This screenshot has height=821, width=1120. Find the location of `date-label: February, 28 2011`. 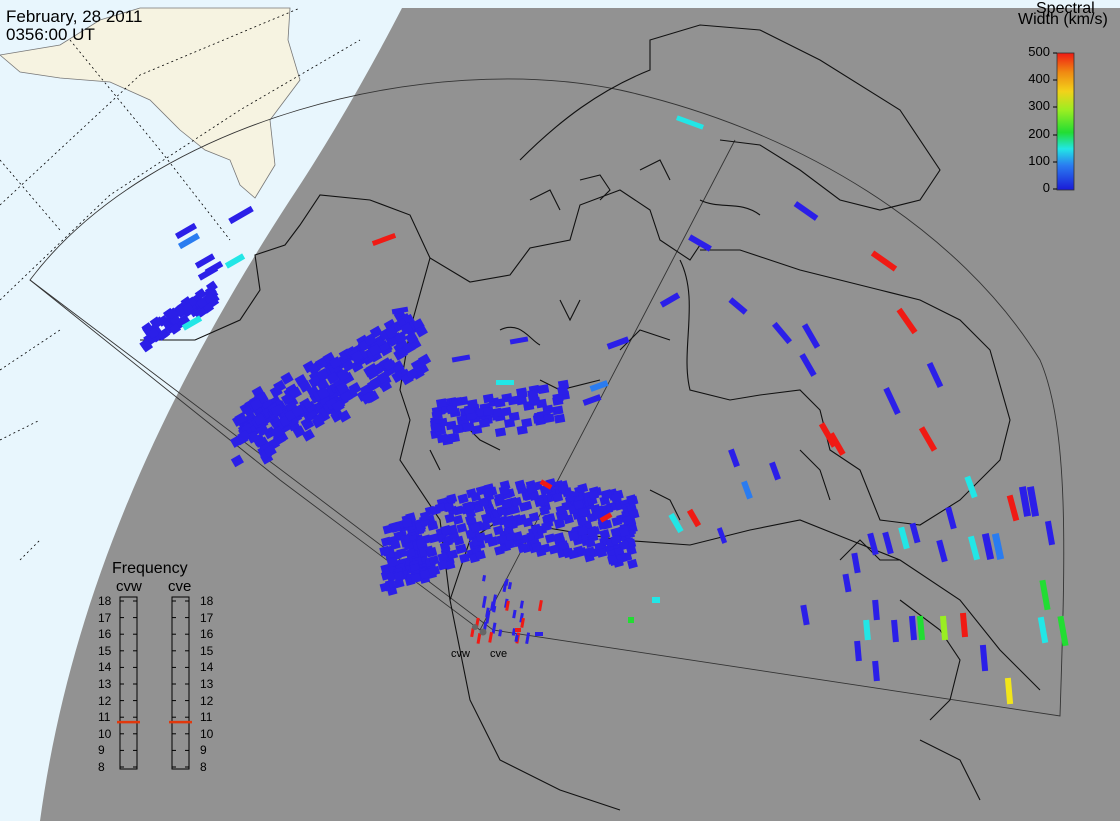

date-label: February, 28 2011 is located at coordinates (74, 16).